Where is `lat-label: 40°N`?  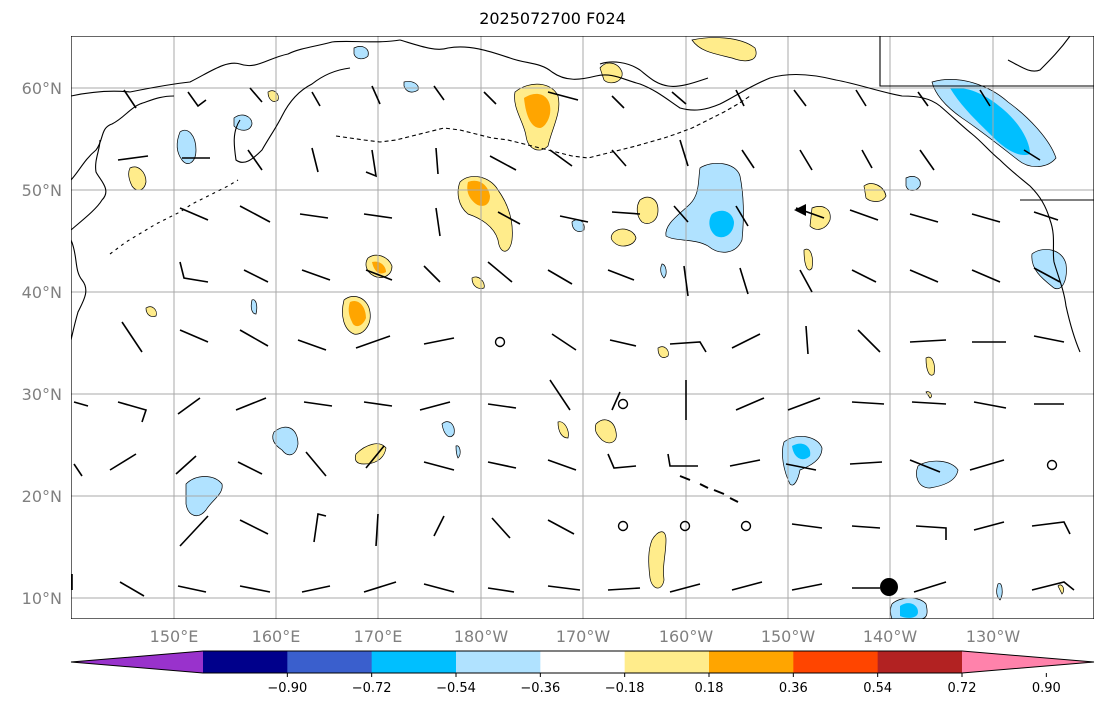
lat-label: 40°N is located at coordinates (42, 292).